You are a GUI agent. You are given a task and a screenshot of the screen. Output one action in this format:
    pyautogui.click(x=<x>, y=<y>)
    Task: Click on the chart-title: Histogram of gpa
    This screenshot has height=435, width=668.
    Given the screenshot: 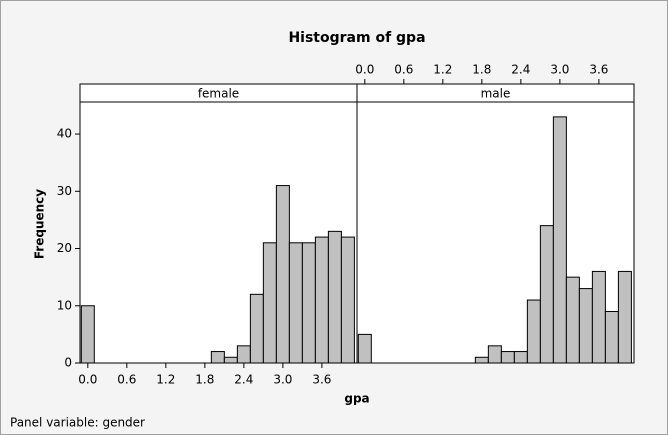 What is the action you would take?
    pyautogui.click(x=356, y=38)
    